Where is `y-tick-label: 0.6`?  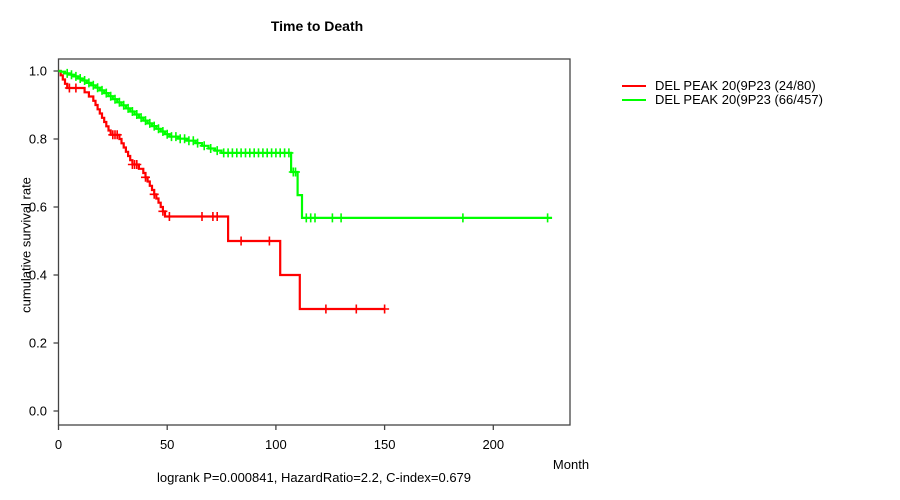 y-tick-label: 0.6 is located at coordinates (37, 207).